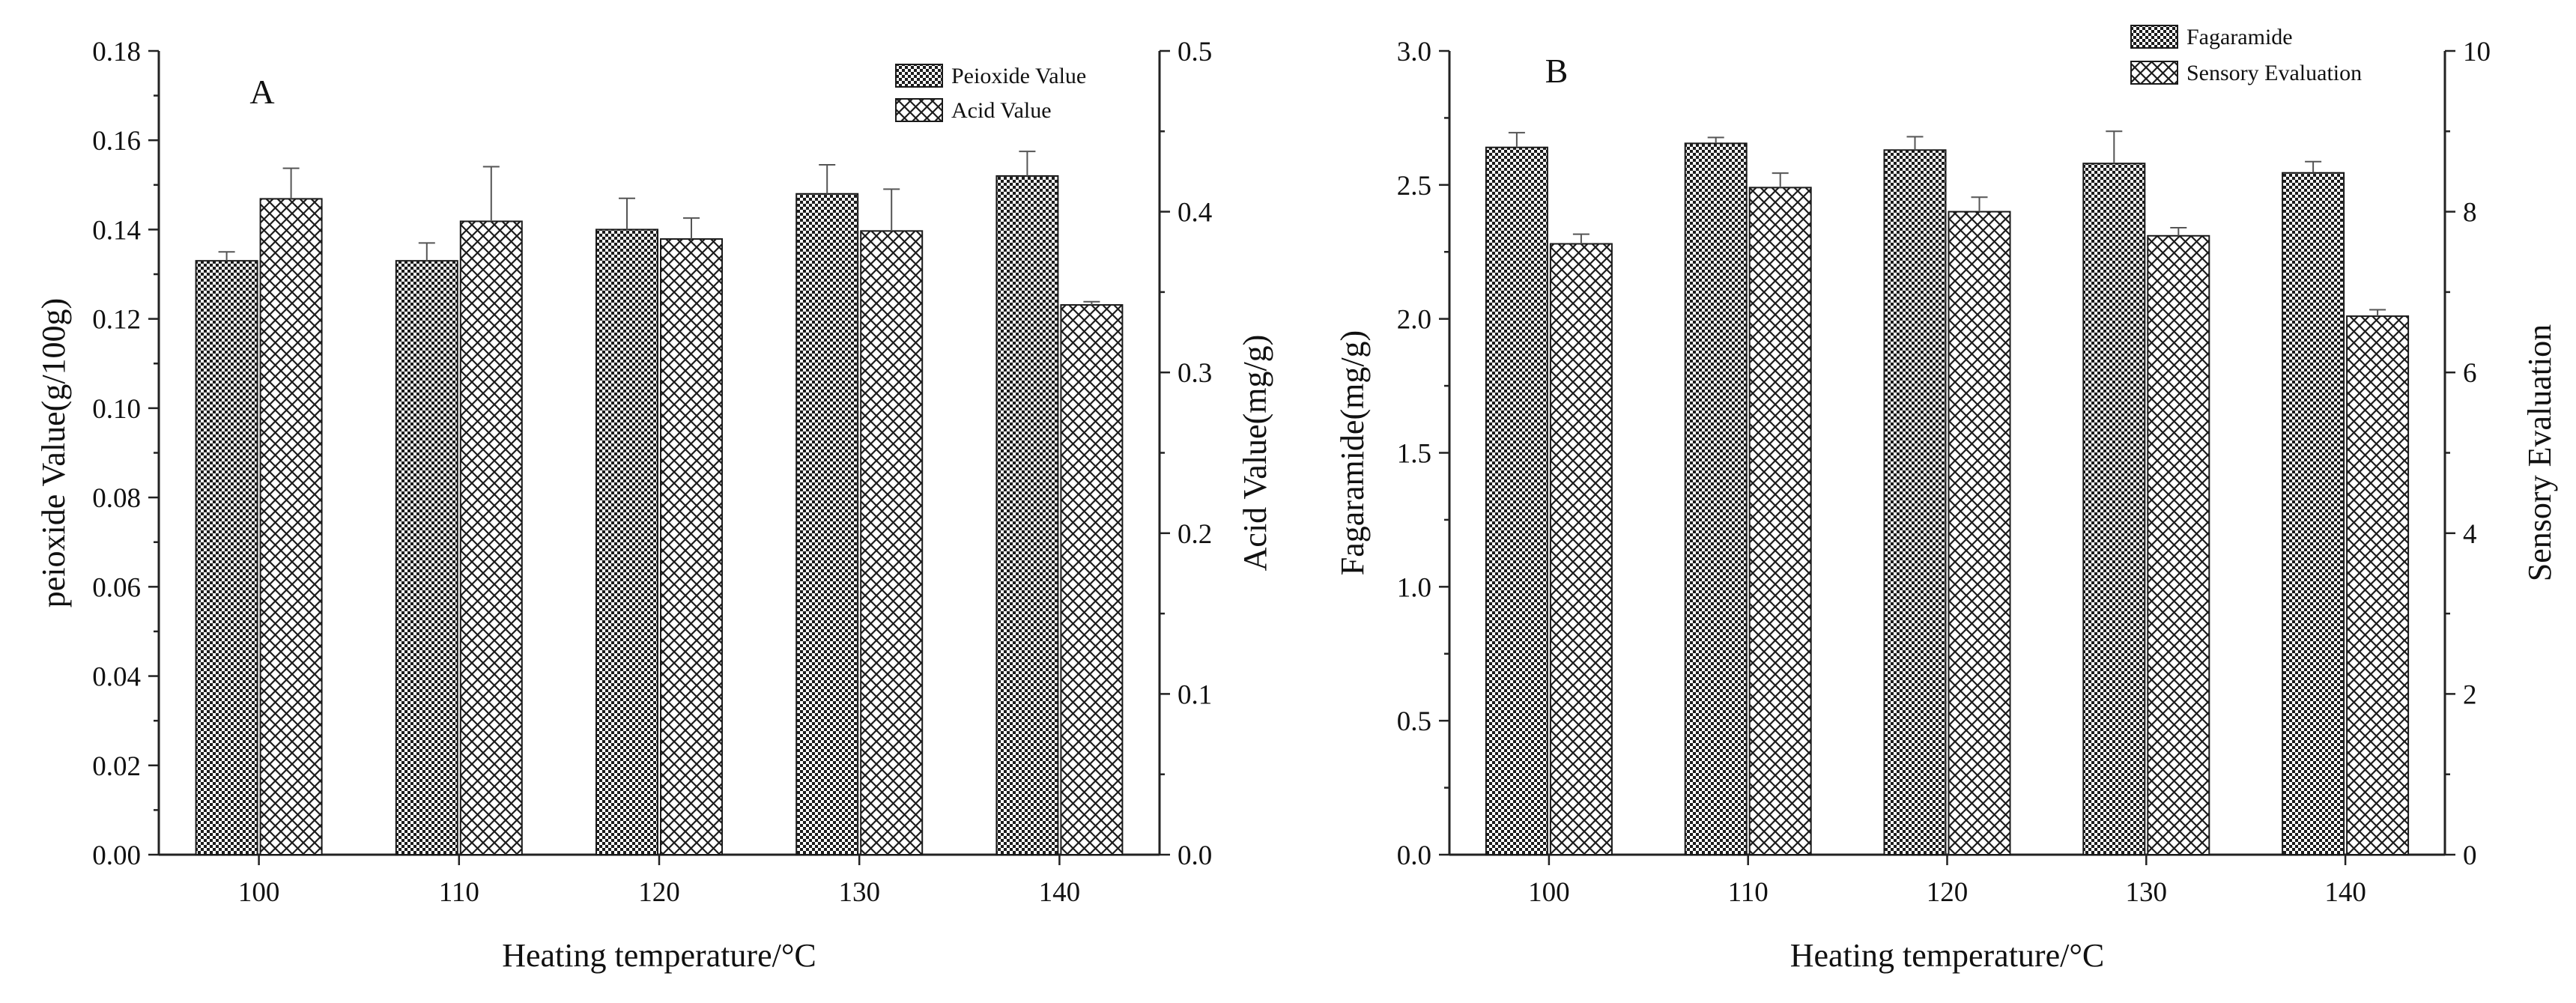  What do you see at coordinates (1414, 52) in the screenshot?
I see `panel-b-left-tick-label: 3.0` at bounding box center [1414, 52].